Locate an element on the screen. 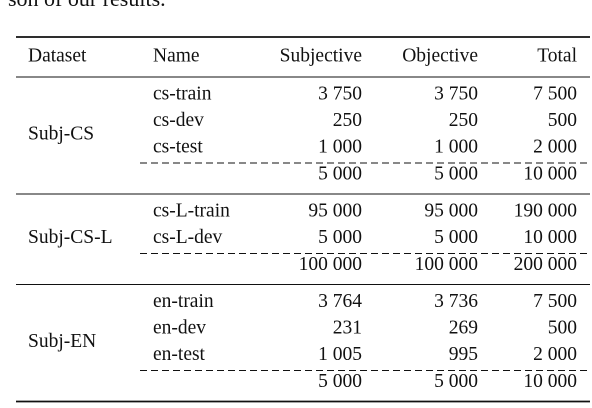 The image size is (592, 408). column-header: Objective is located at coordinates (440, 55).